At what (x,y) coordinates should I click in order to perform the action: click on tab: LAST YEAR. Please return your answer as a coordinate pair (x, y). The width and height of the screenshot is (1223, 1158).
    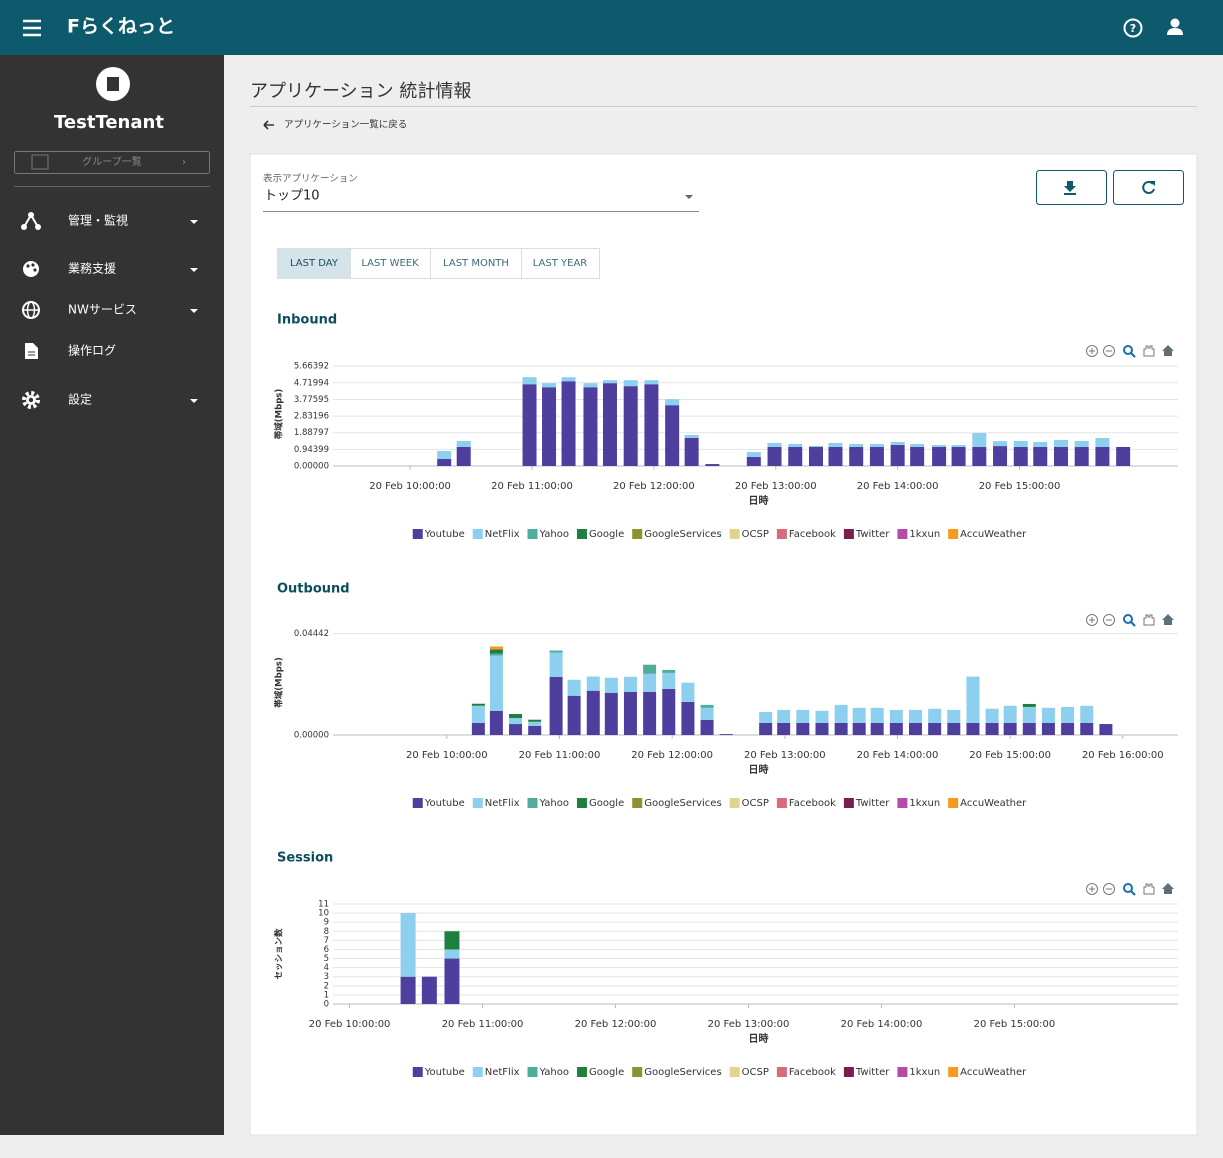
    Looking at the image, I should click on (560, 263).